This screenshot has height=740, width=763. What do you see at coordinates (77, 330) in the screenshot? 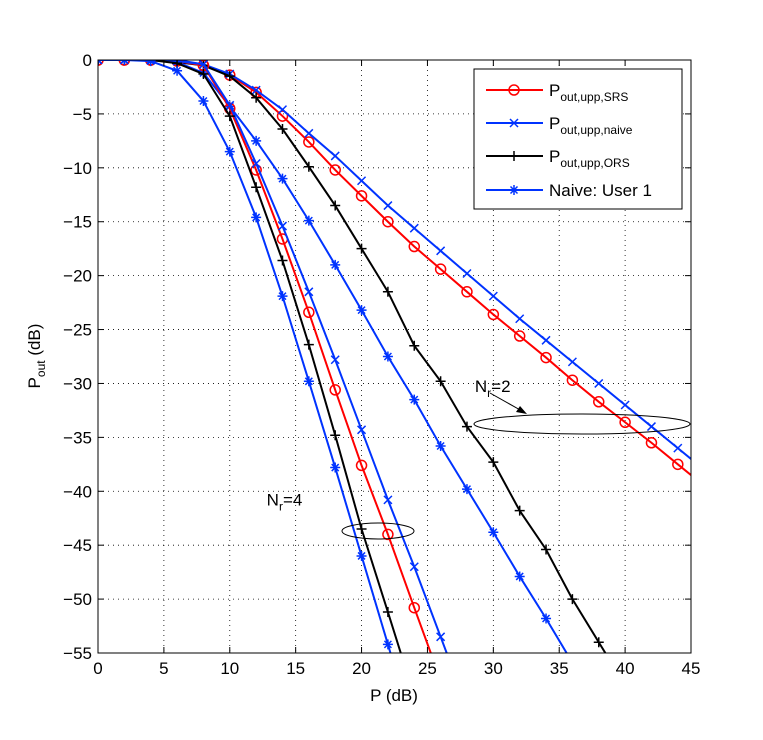
I see `y-tick-label: −25` at bounding box center [77, 330].